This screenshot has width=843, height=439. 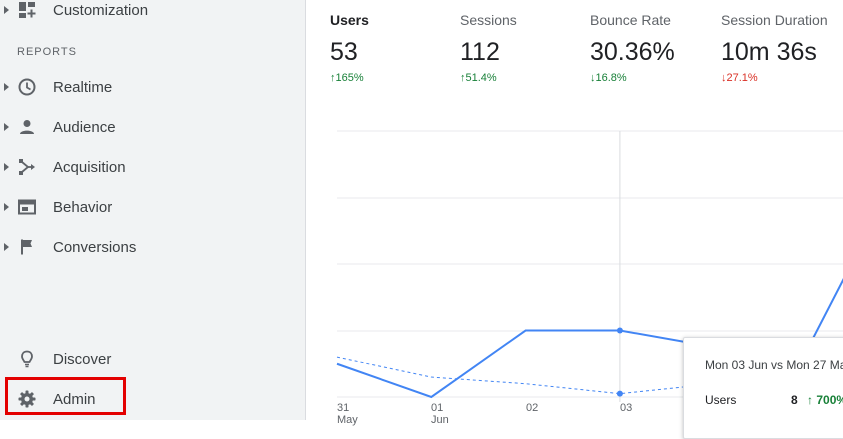 I want to click on sidebar-item-acquisition: Acquisition, so click(x=152, y=167).